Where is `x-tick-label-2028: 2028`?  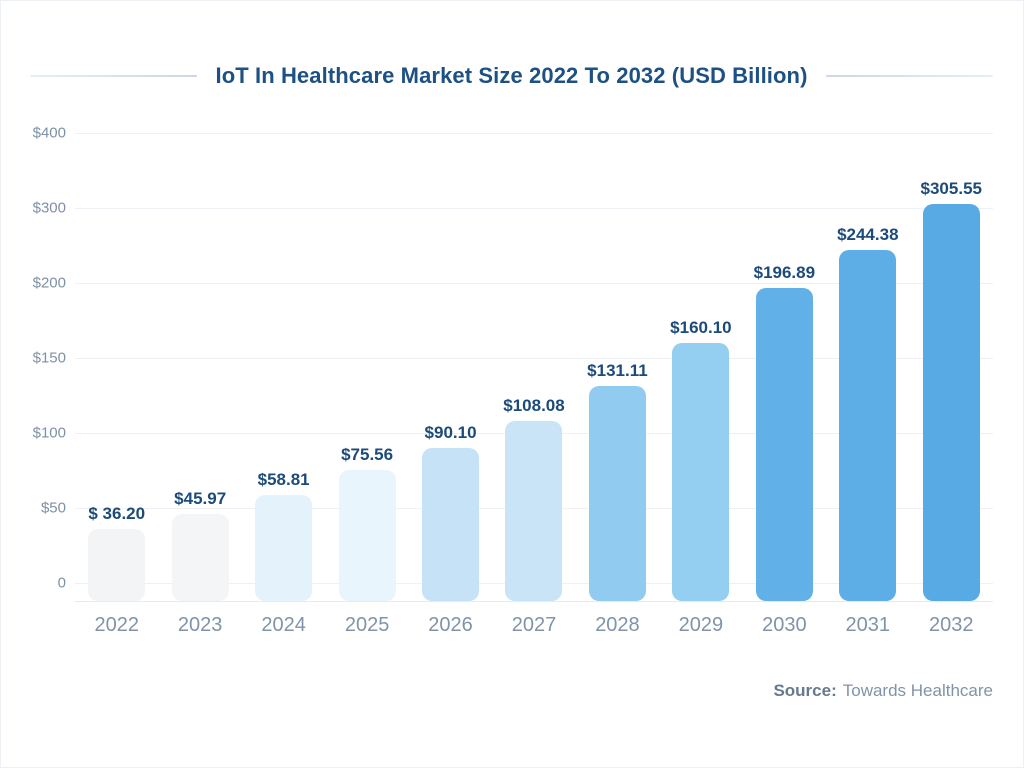 x-tick-label-2028: 2028 is located at coordinates (617, 625).